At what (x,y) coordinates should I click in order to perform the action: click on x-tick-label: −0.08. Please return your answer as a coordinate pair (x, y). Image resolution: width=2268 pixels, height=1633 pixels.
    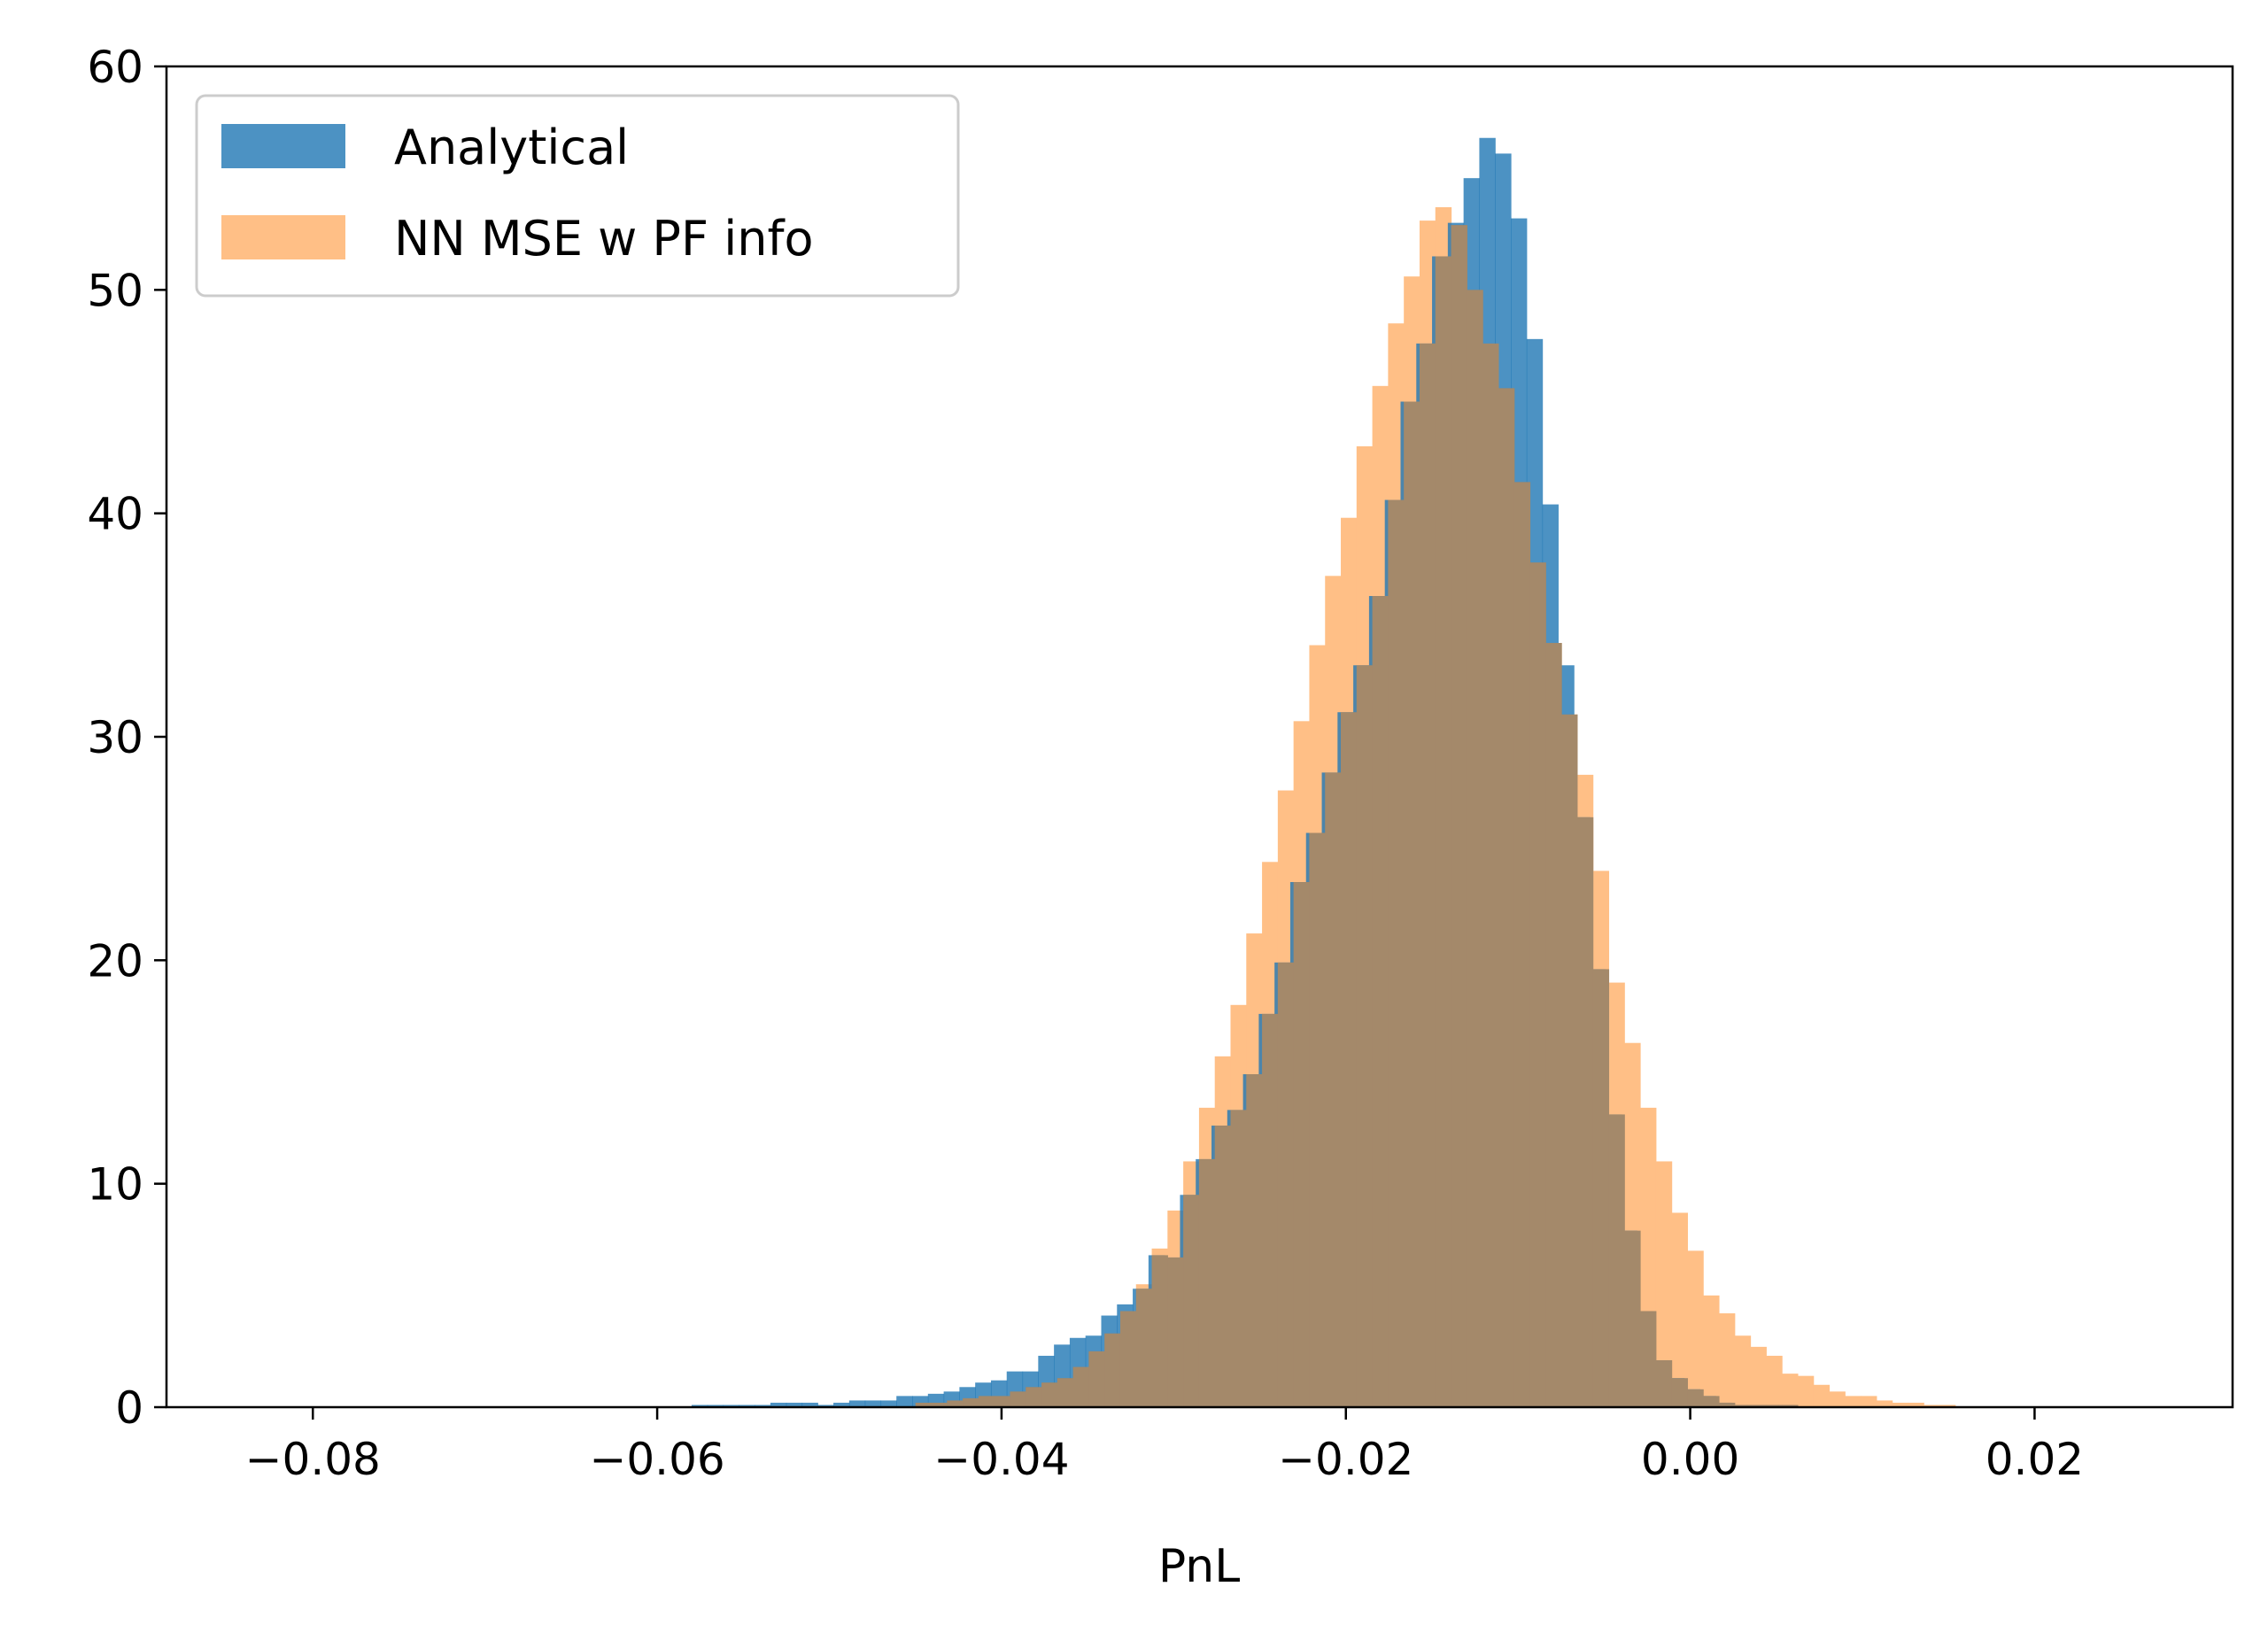
    Looking at the image, I should click on (313, 1460).